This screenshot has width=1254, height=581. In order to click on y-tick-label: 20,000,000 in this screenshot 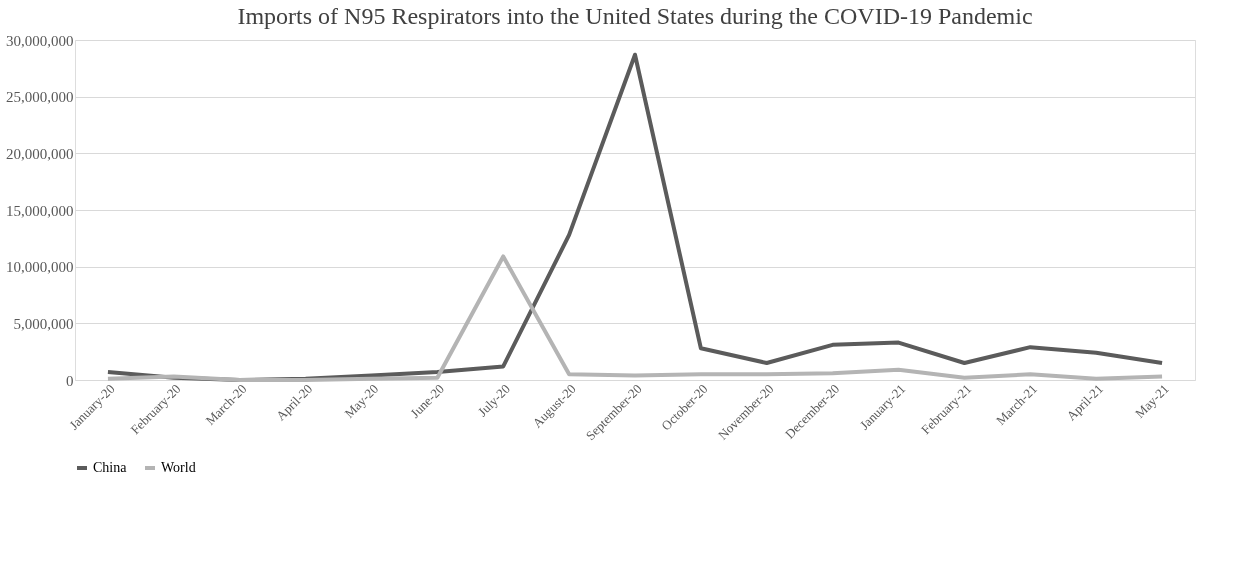, I will do `click(40, 153)`.